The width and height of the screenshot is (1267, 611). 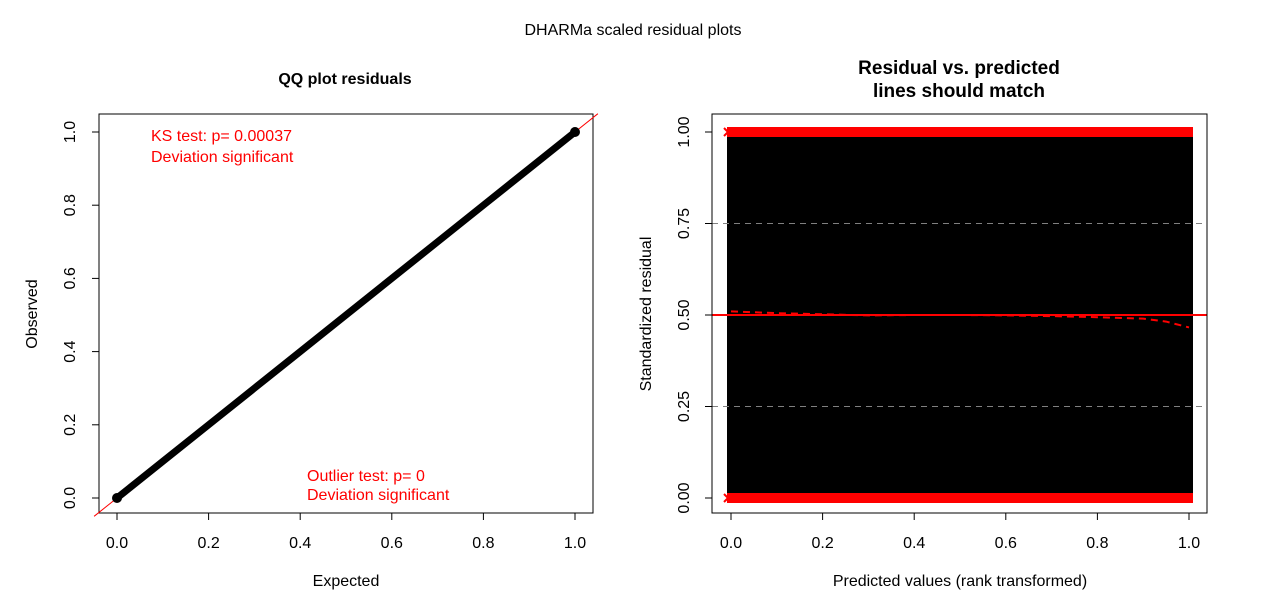 What do you see at coordinates (70, 425) in the screenshot?
I see `qq-y-tick-label: 0.2` at bounding box center [70, 425].